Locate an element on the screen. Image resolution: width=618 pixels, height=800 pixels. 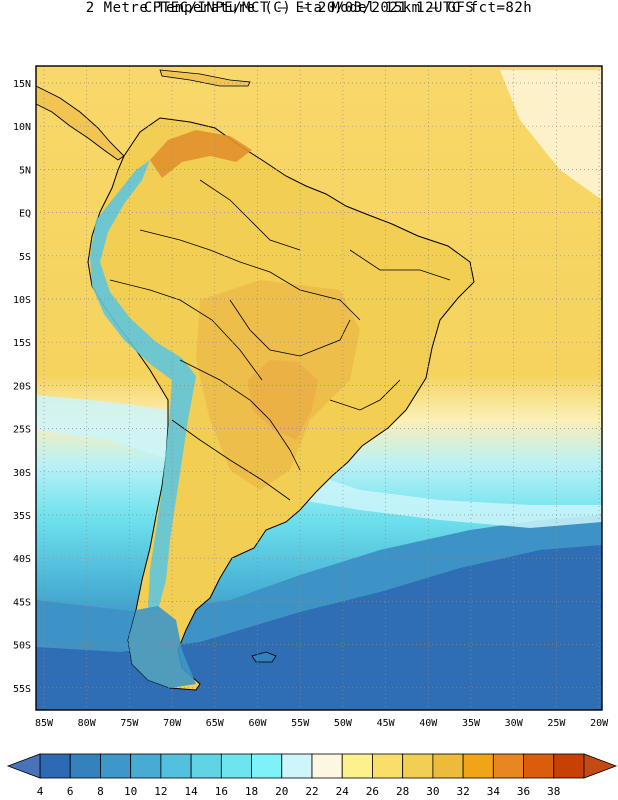
lat-label: 20S is located at coordinates (22, 386).